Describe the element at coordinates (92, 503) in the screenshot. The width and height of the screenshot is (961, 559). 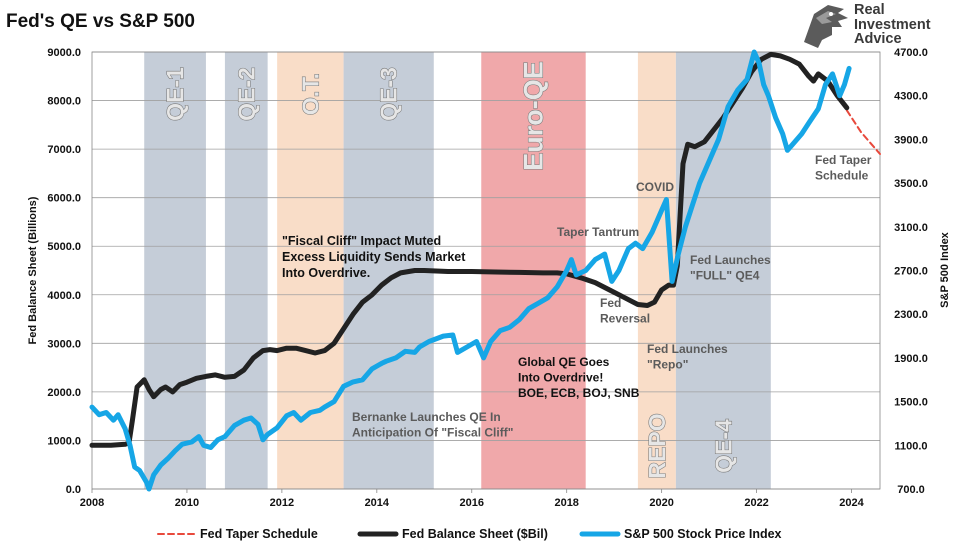
I see `x-tick-label: 2008` at that location.